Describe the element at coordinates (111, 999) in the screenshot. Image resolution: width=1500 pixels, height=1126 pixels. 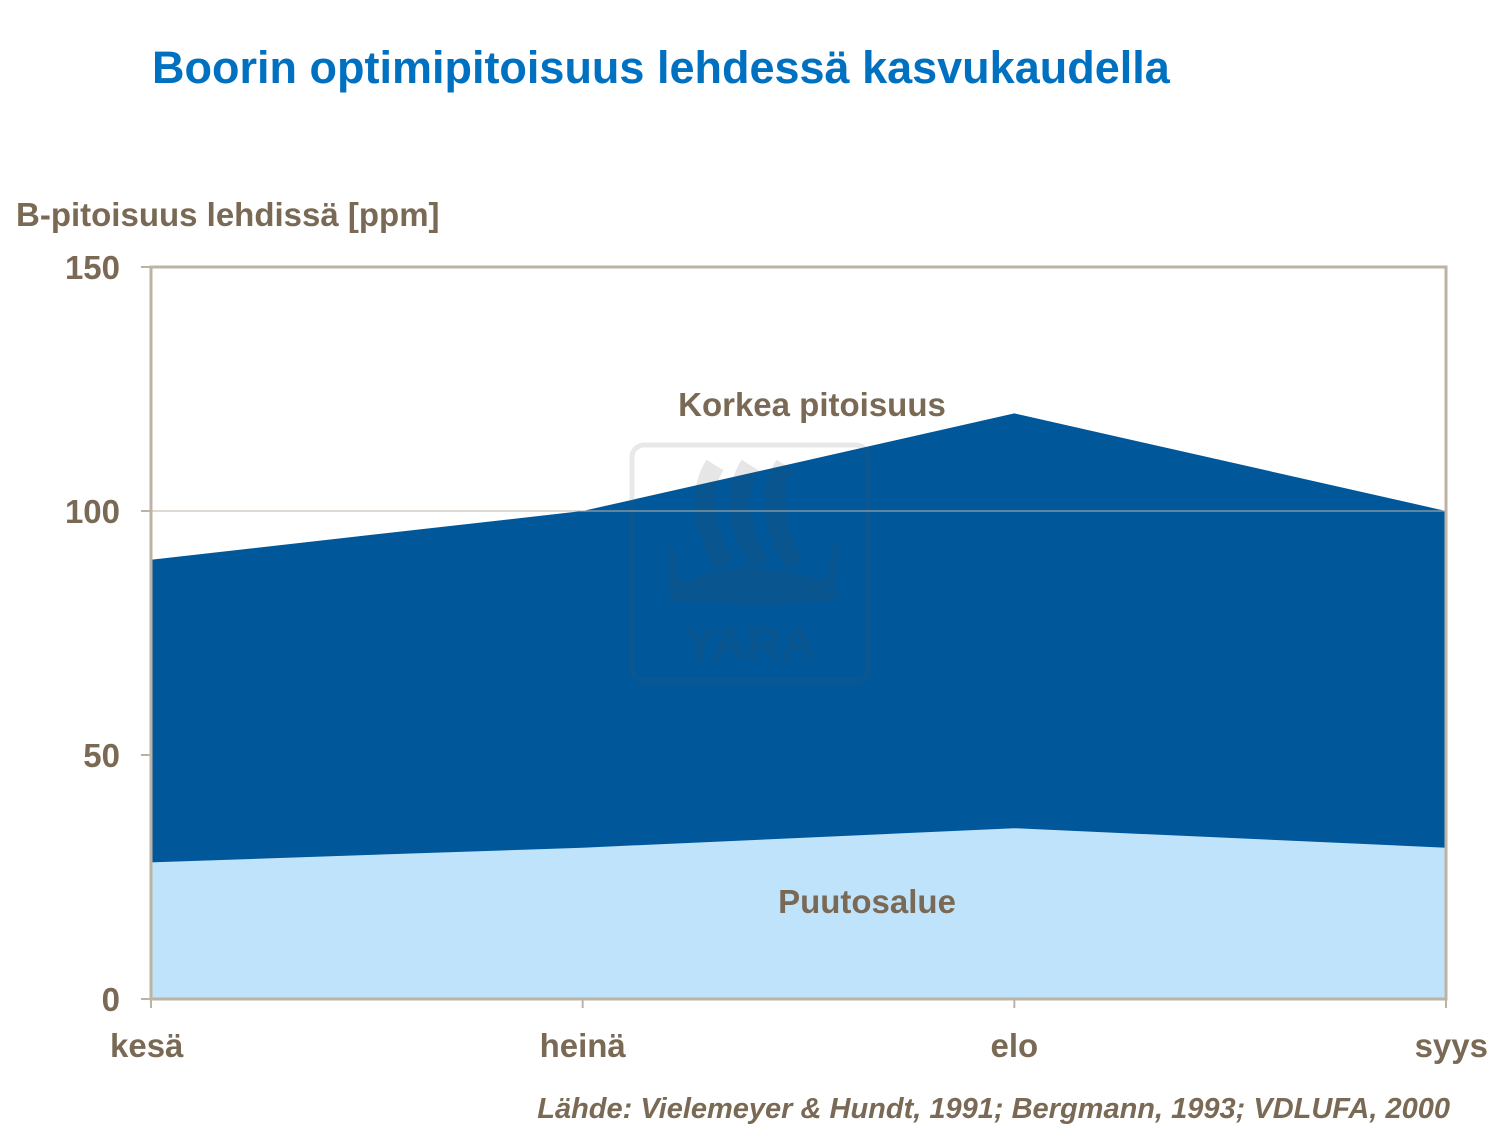
I see `y-tick-label: 0` at that location.